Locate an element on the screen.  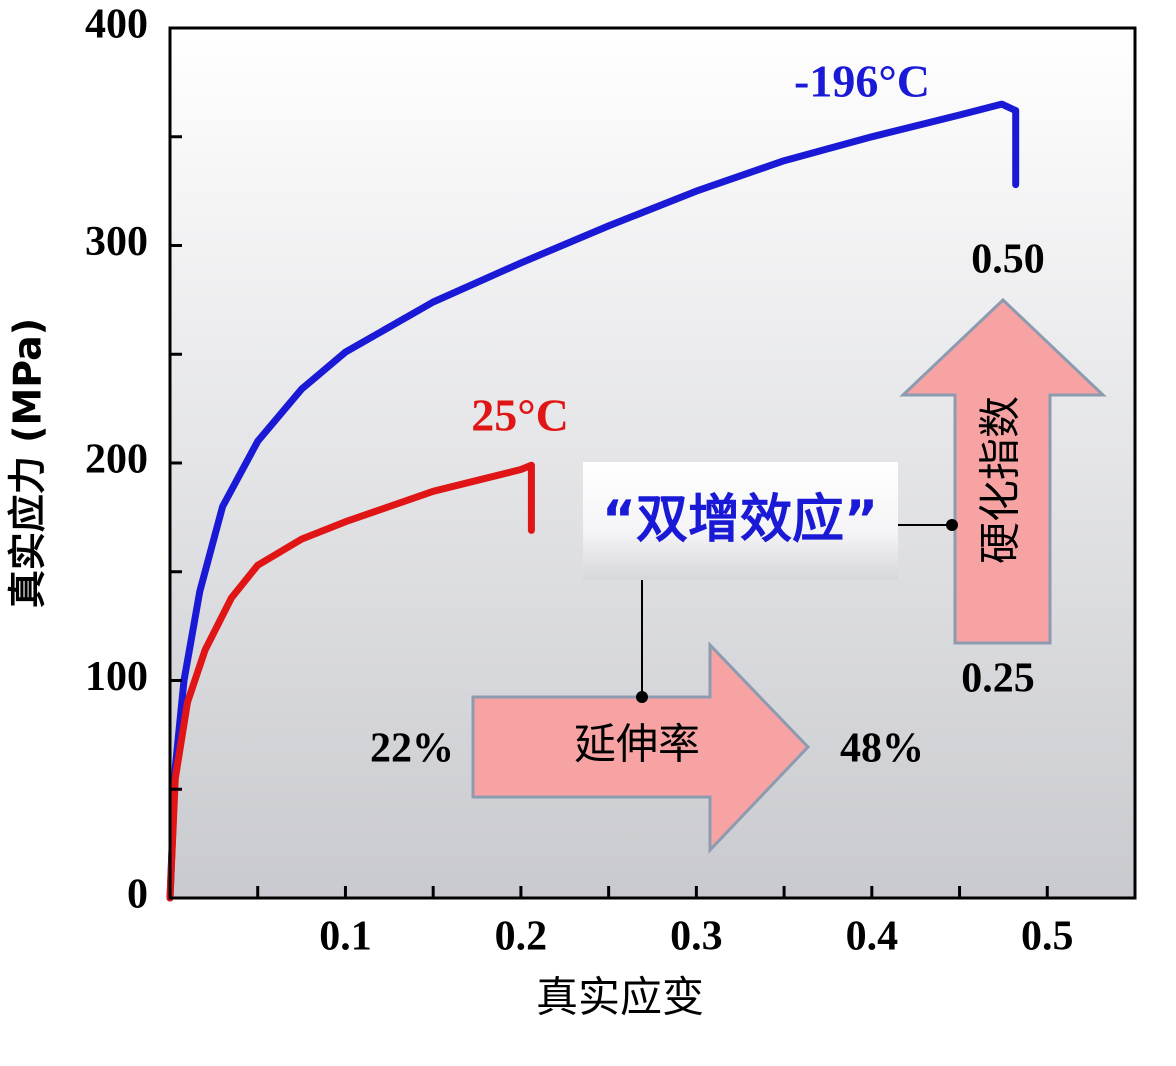
x-tick-label: 0.3 is located at coordinates (696, 937).